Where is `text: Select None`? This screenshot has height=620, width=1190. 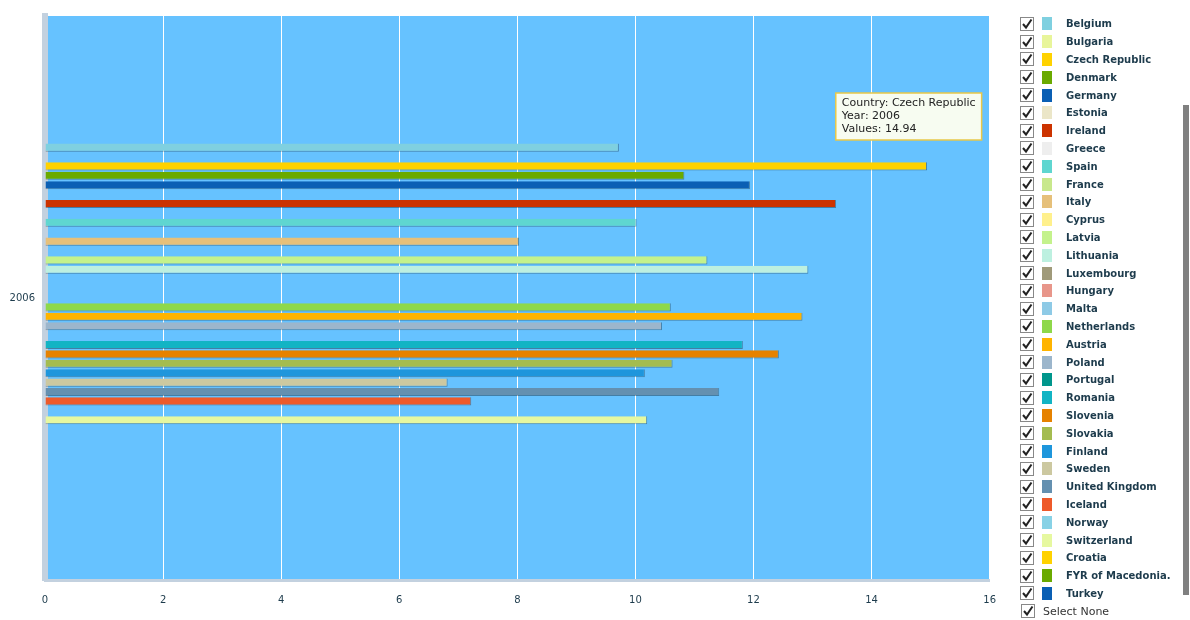 text: Select None is located at coordinates (1076, 611).